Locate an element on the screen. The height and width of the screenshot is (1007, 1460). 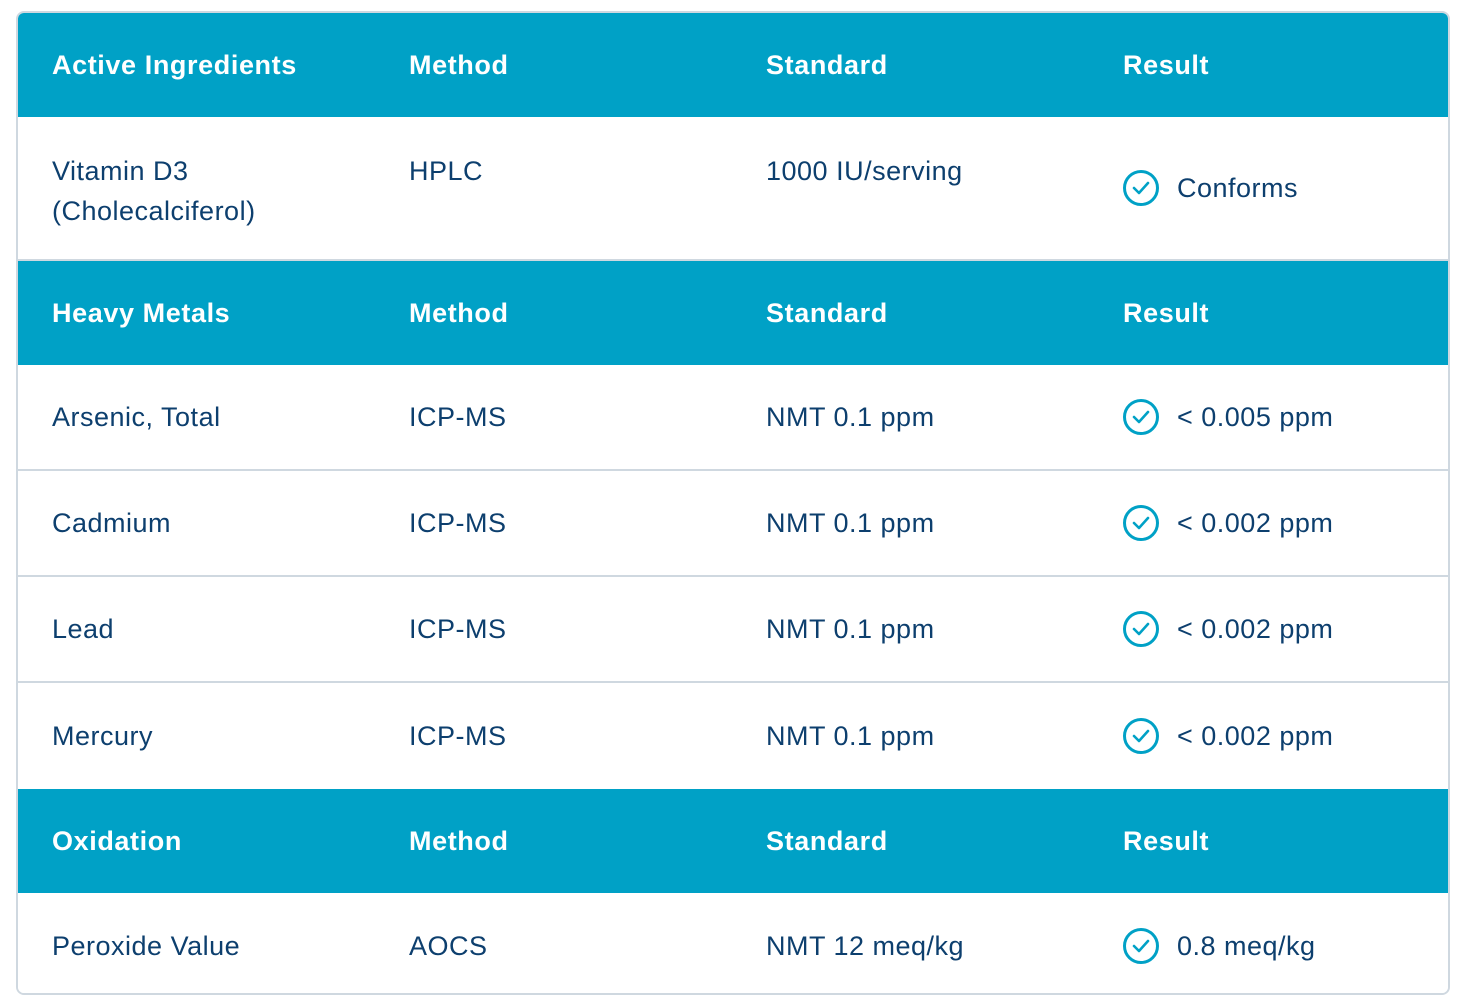
row-name: Vitamin D3 (Cholecalciferol) is located at coordinates (196, 188).